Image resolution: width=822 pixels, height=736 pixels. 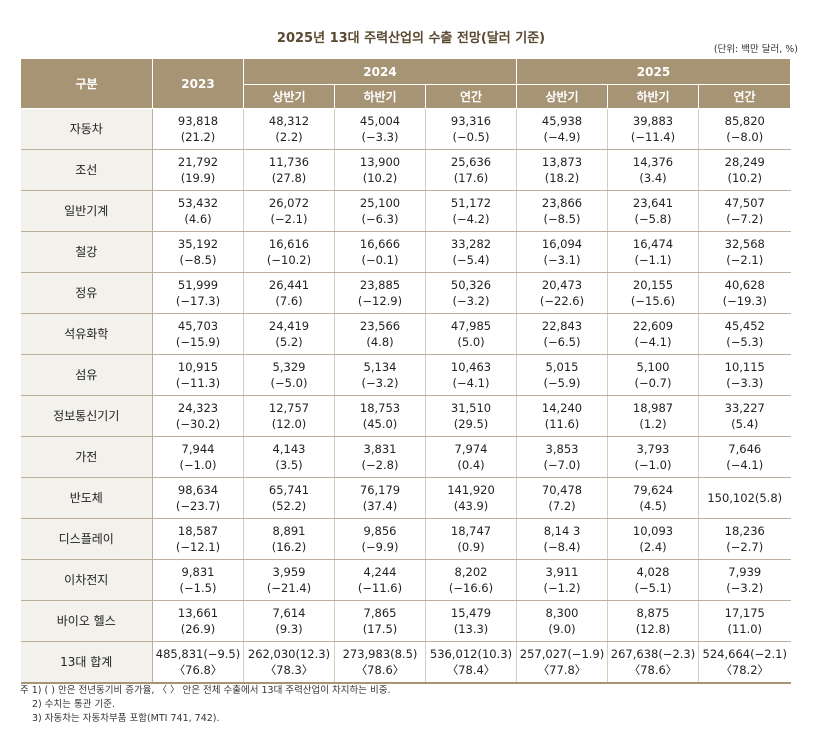 What do you see at coordinates (745, 260) in the screenshot?
I see `cell-change: (−2.1)` at bounding box center [745, 260].